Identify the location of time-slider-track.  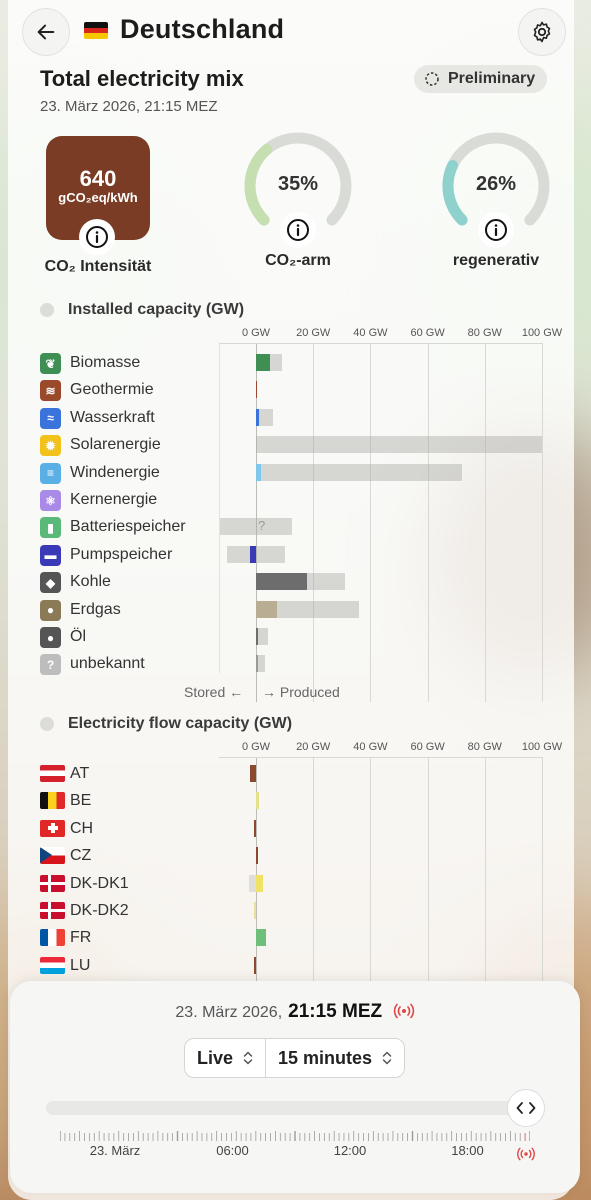
(283, 1108).